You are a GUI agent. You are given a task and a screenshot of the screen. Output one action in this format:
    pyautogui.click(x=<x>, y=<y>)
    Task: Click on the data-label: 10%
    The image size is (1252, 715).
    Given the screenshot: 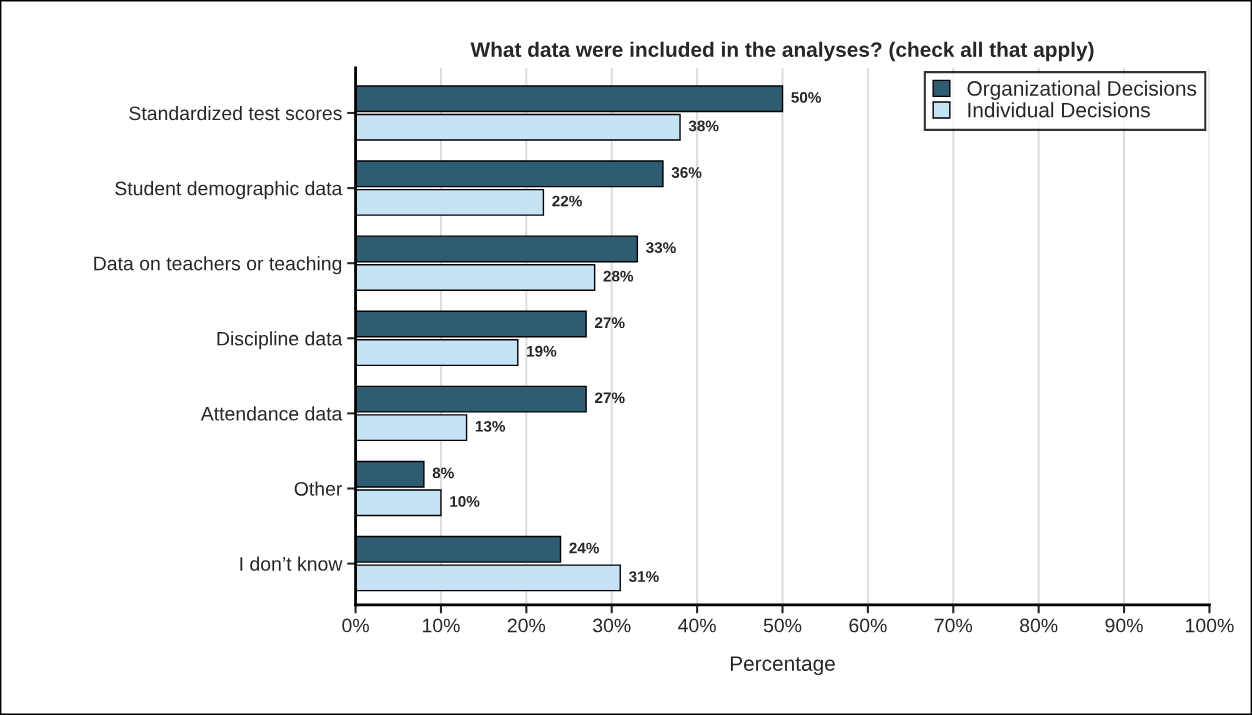 What is the action you would take?
    pyautogui.click(x=465, y=501)
    